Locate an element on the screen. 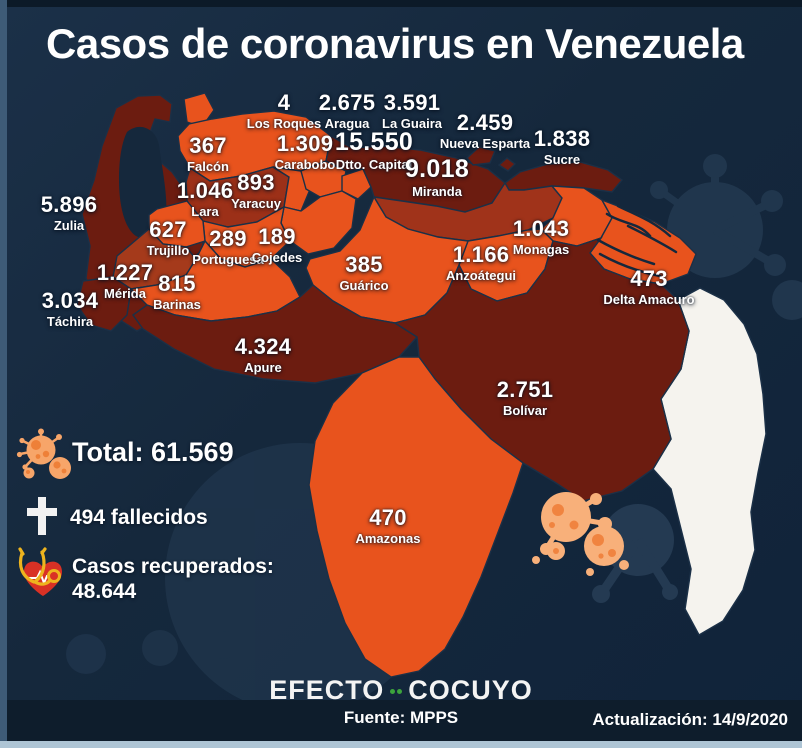 Image resolution: width=802 pixels, height=748 pixels. state-name-label: Anzoátegui is located at coordinates (481, 275).